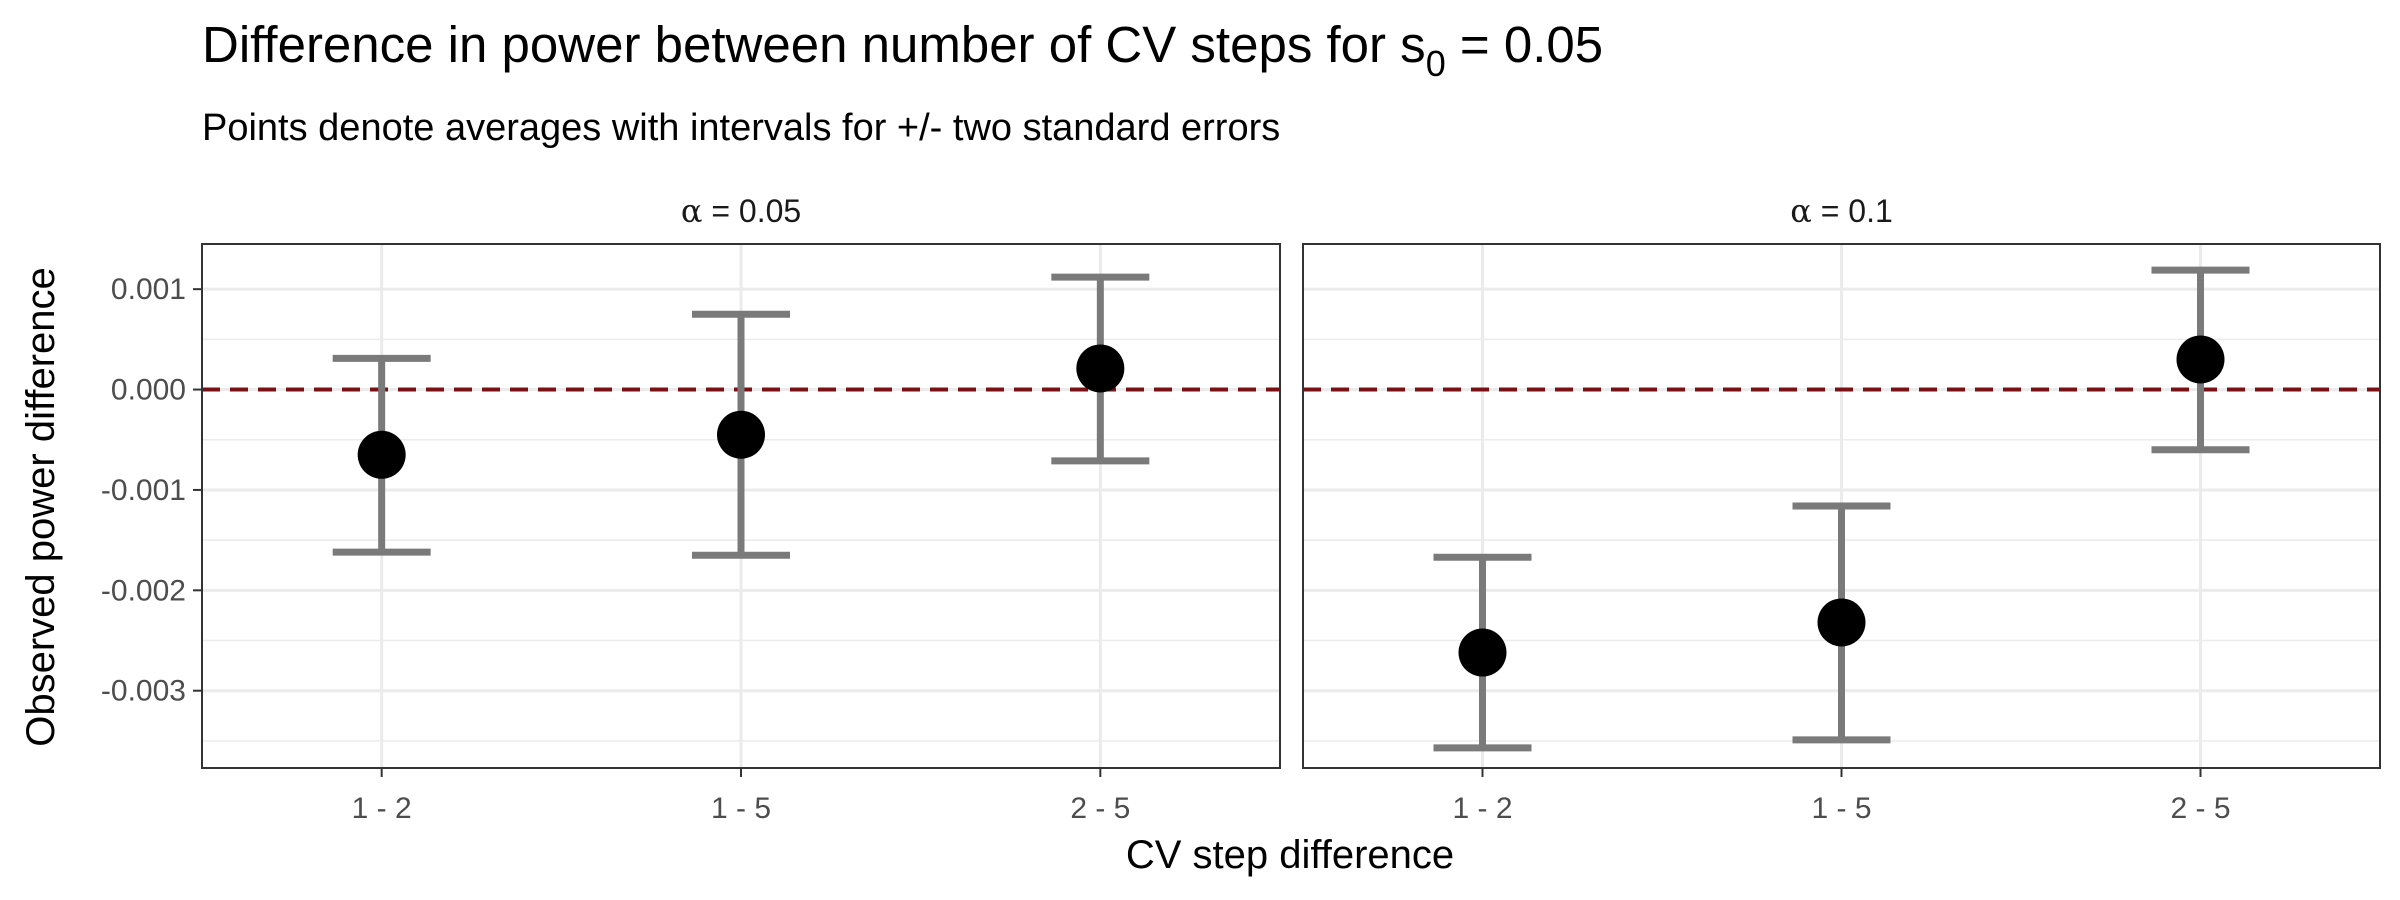 The image size is (2400, 900). I want to click on y-axis-label: Observed power difference, so click(41, 507).